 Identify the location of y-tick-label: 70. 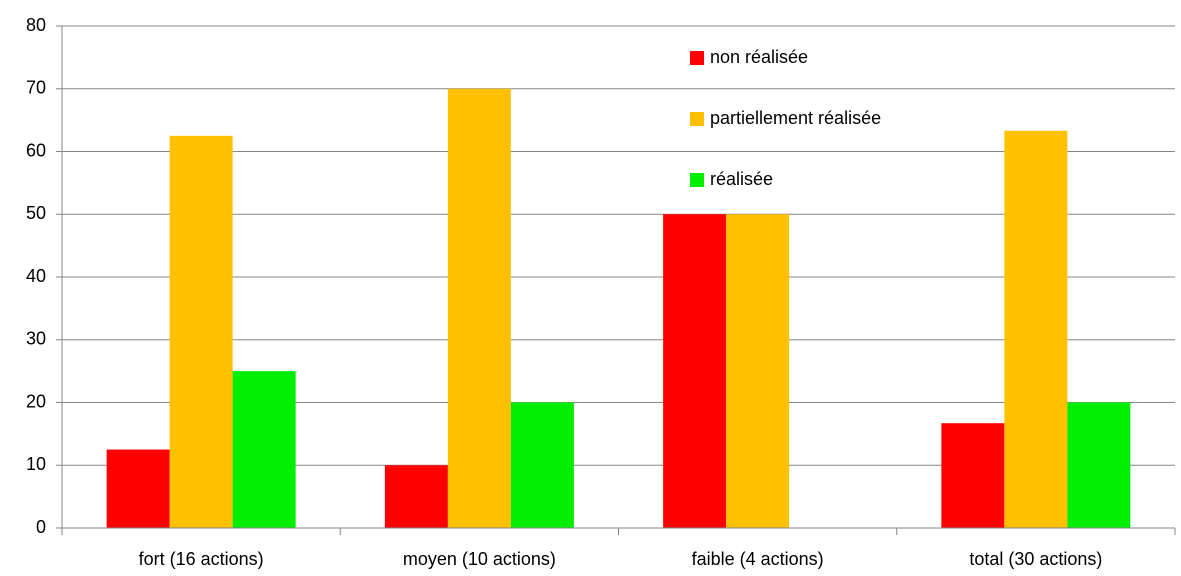
(36, 88).